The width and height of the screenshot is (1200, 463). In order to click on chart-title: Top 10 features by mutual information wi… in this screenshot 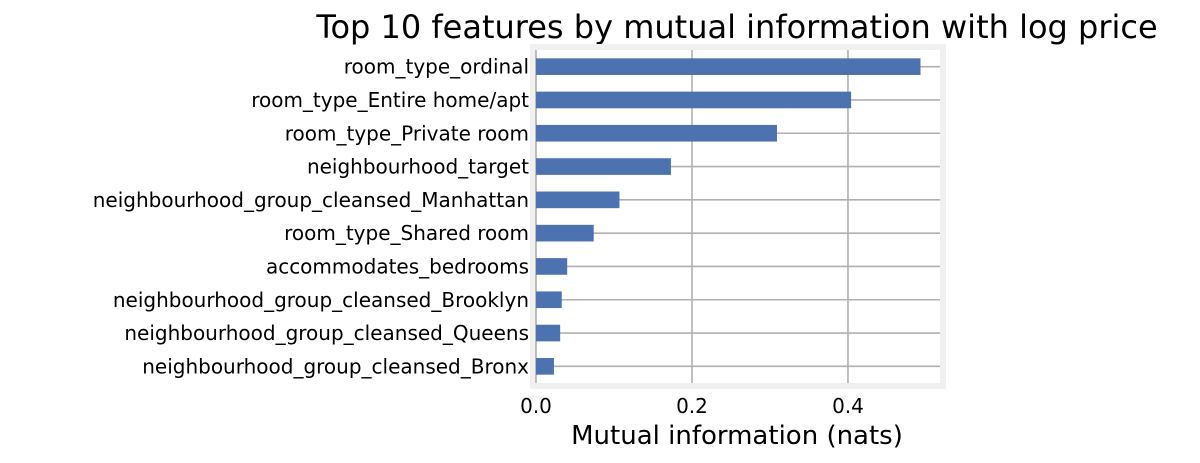, I will do `click(736, 27)`.